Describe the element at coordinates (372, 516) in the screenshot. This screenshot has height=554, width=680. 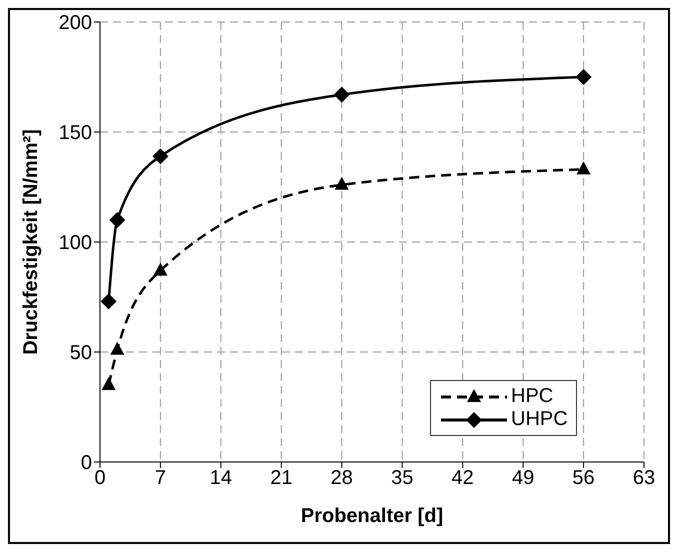
I see `x-axis-title: Probenalter [d]` at that location.